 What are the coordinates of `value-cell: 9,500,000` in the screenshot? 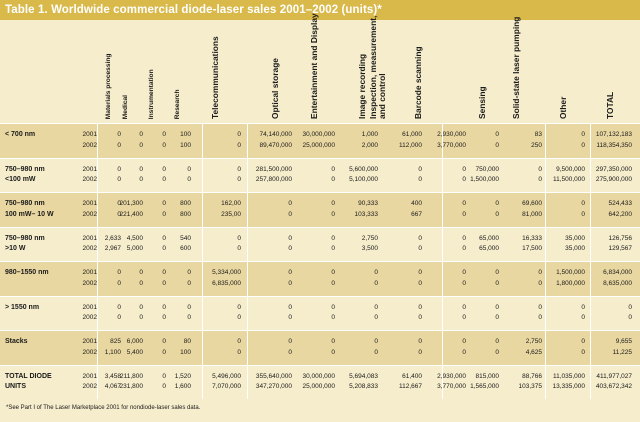 It's located at (570, 169).